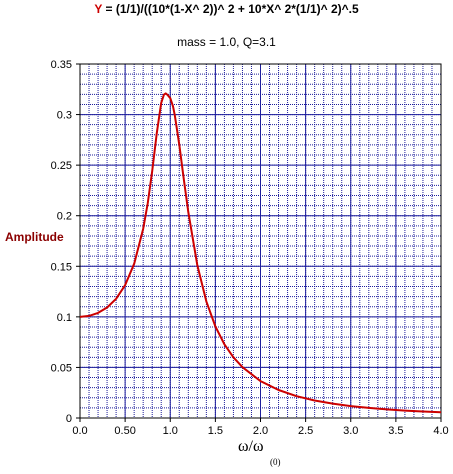 Image resolution: width=453 pixels, height=474 pixels. I want to click on y-tick-label: 0.2, so click(64, 217).